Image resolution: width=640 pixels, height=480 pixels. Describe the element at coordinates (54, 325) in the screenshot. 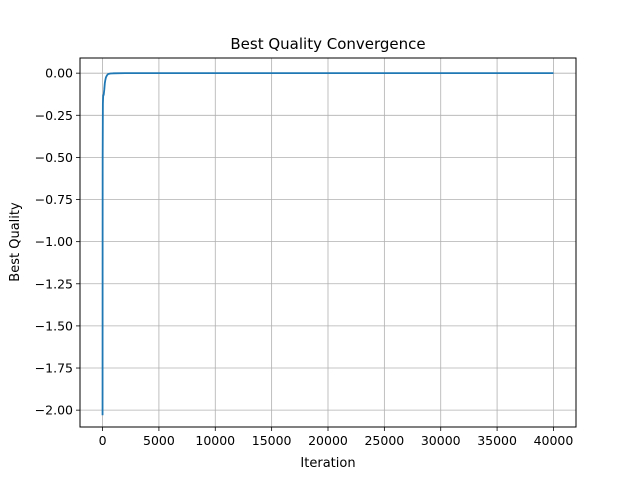

I see `y-tick-label: −1.50` at that location.